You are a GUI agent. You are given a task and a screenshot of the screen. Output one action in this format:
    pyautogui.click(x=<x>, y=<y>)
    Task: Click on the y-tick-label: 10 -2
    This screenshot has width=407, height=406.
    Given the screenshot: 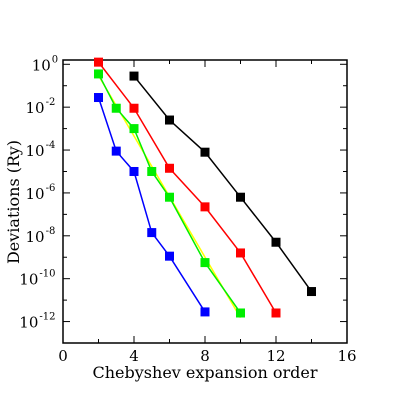 What is the action you would take?
    pyautogui.click(x=41, y=107)
    